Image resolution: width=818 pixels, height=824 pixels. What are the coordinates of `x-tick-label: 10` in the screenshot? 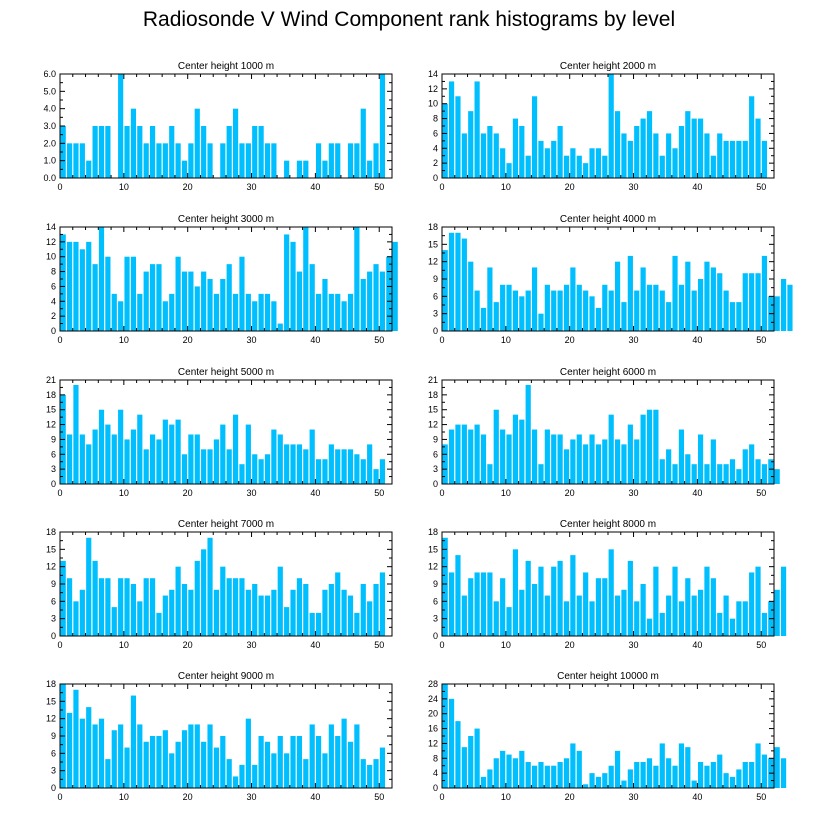 It's located at (506, 493).